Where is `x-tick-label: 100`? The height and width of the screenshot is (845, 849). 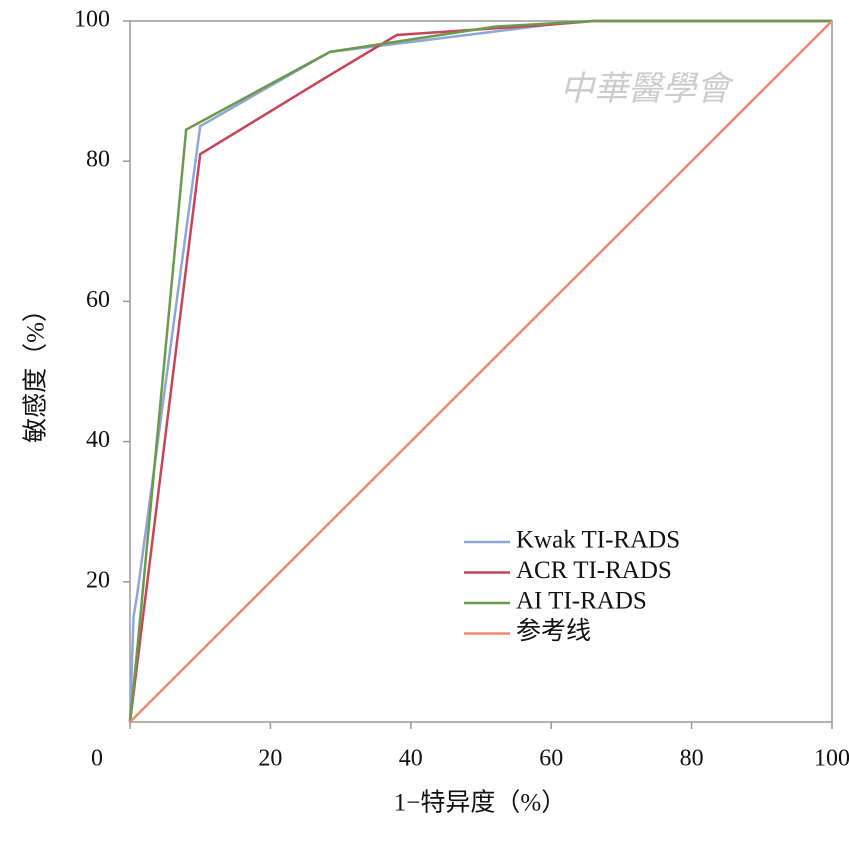
x-tick-label: 100 is located at coordinates (831, 759).